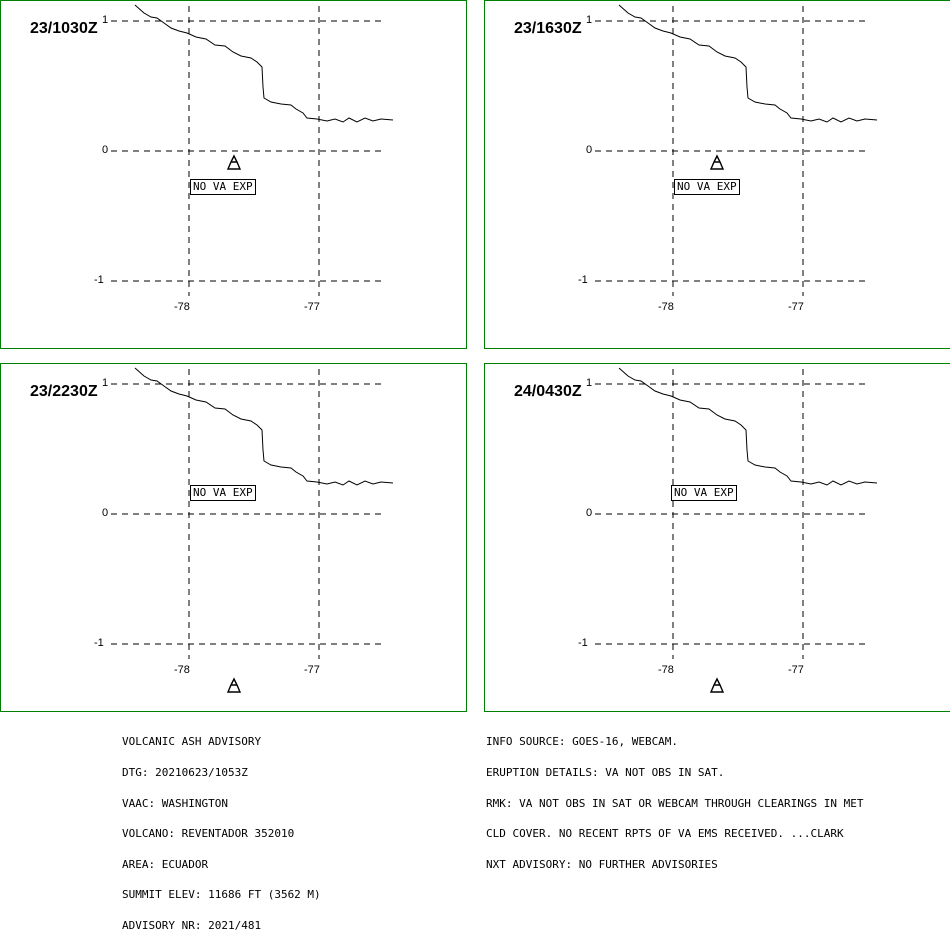  Describe the element at coordinates (548, 28) in the screenshot. I see `forecast-time: 23/1630Z` at that location.